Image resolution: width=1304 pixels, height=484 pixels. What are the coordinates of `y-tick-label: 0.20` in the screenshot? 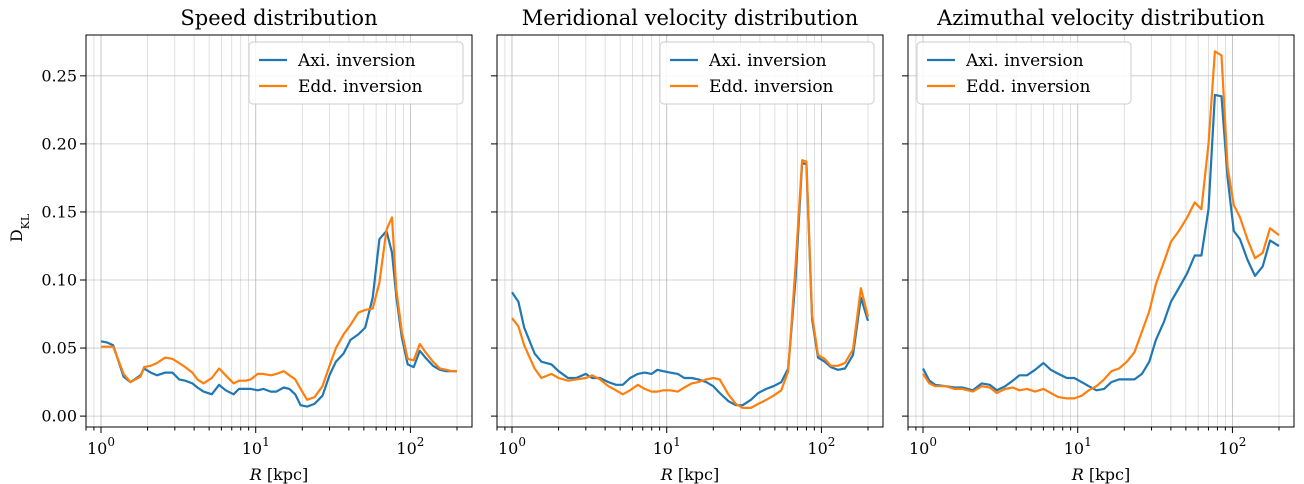 It's located at (59, 143).